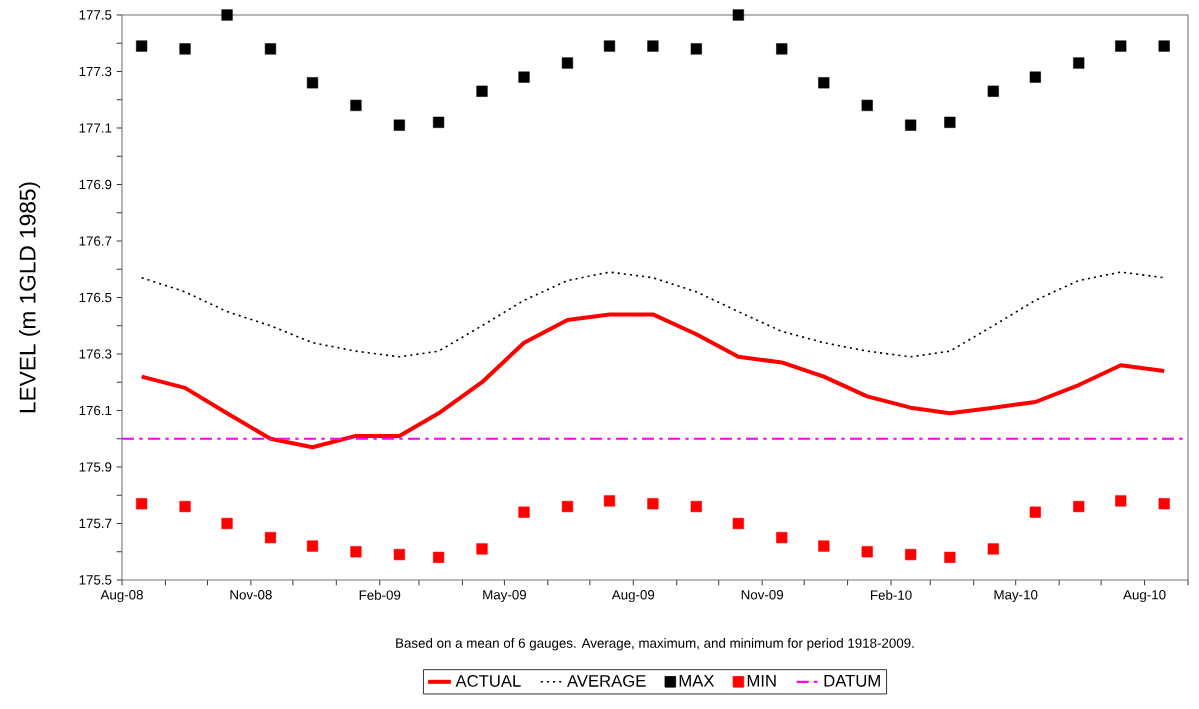 This screenshot has height=709, width=1199. Describe the element at coordinates (1144, 596) in the screenshot. I see `x-tick-label: Aug-10` at that location.